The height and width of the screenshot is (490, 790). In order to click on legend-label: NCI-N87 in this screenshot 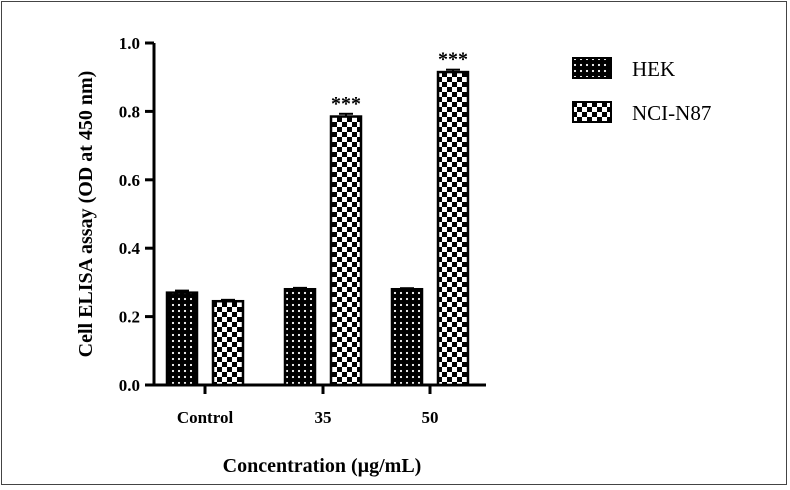, I will do `click(671, 113)`.